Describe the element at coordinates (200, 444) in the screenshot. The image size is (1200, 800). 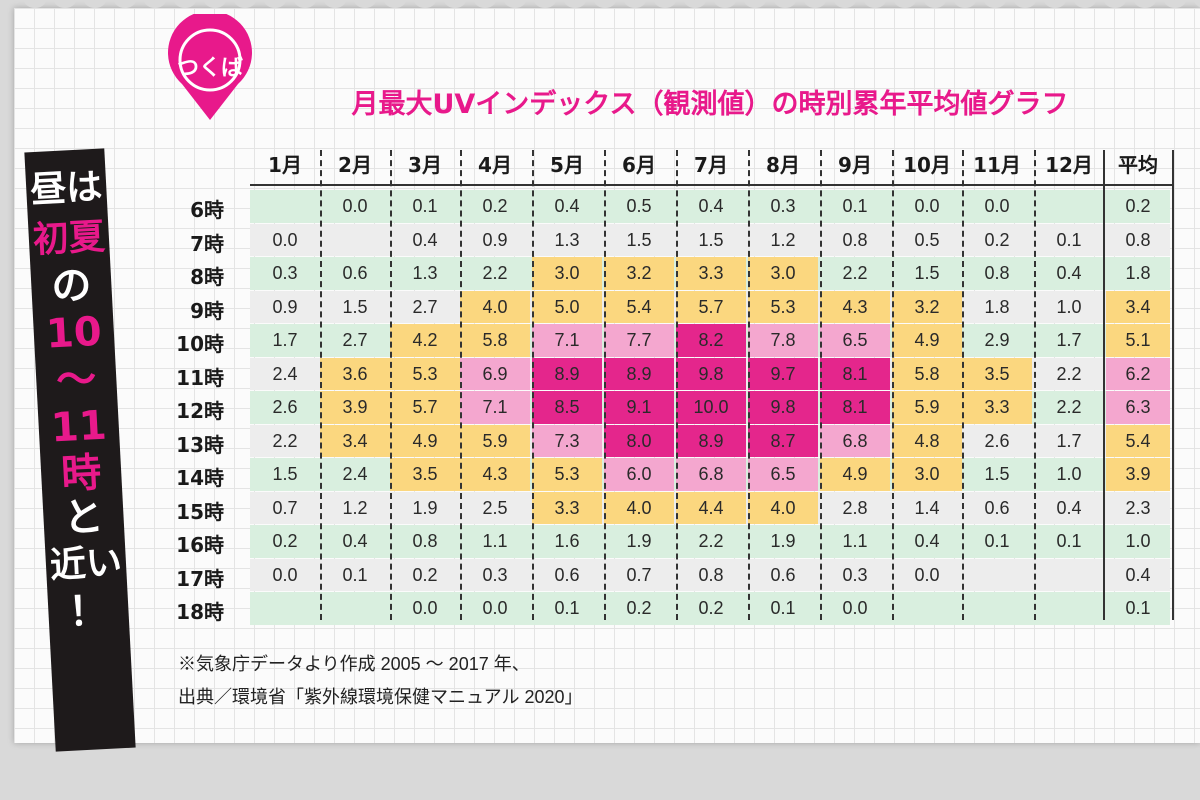
I see `row-header: 13時` at that location.